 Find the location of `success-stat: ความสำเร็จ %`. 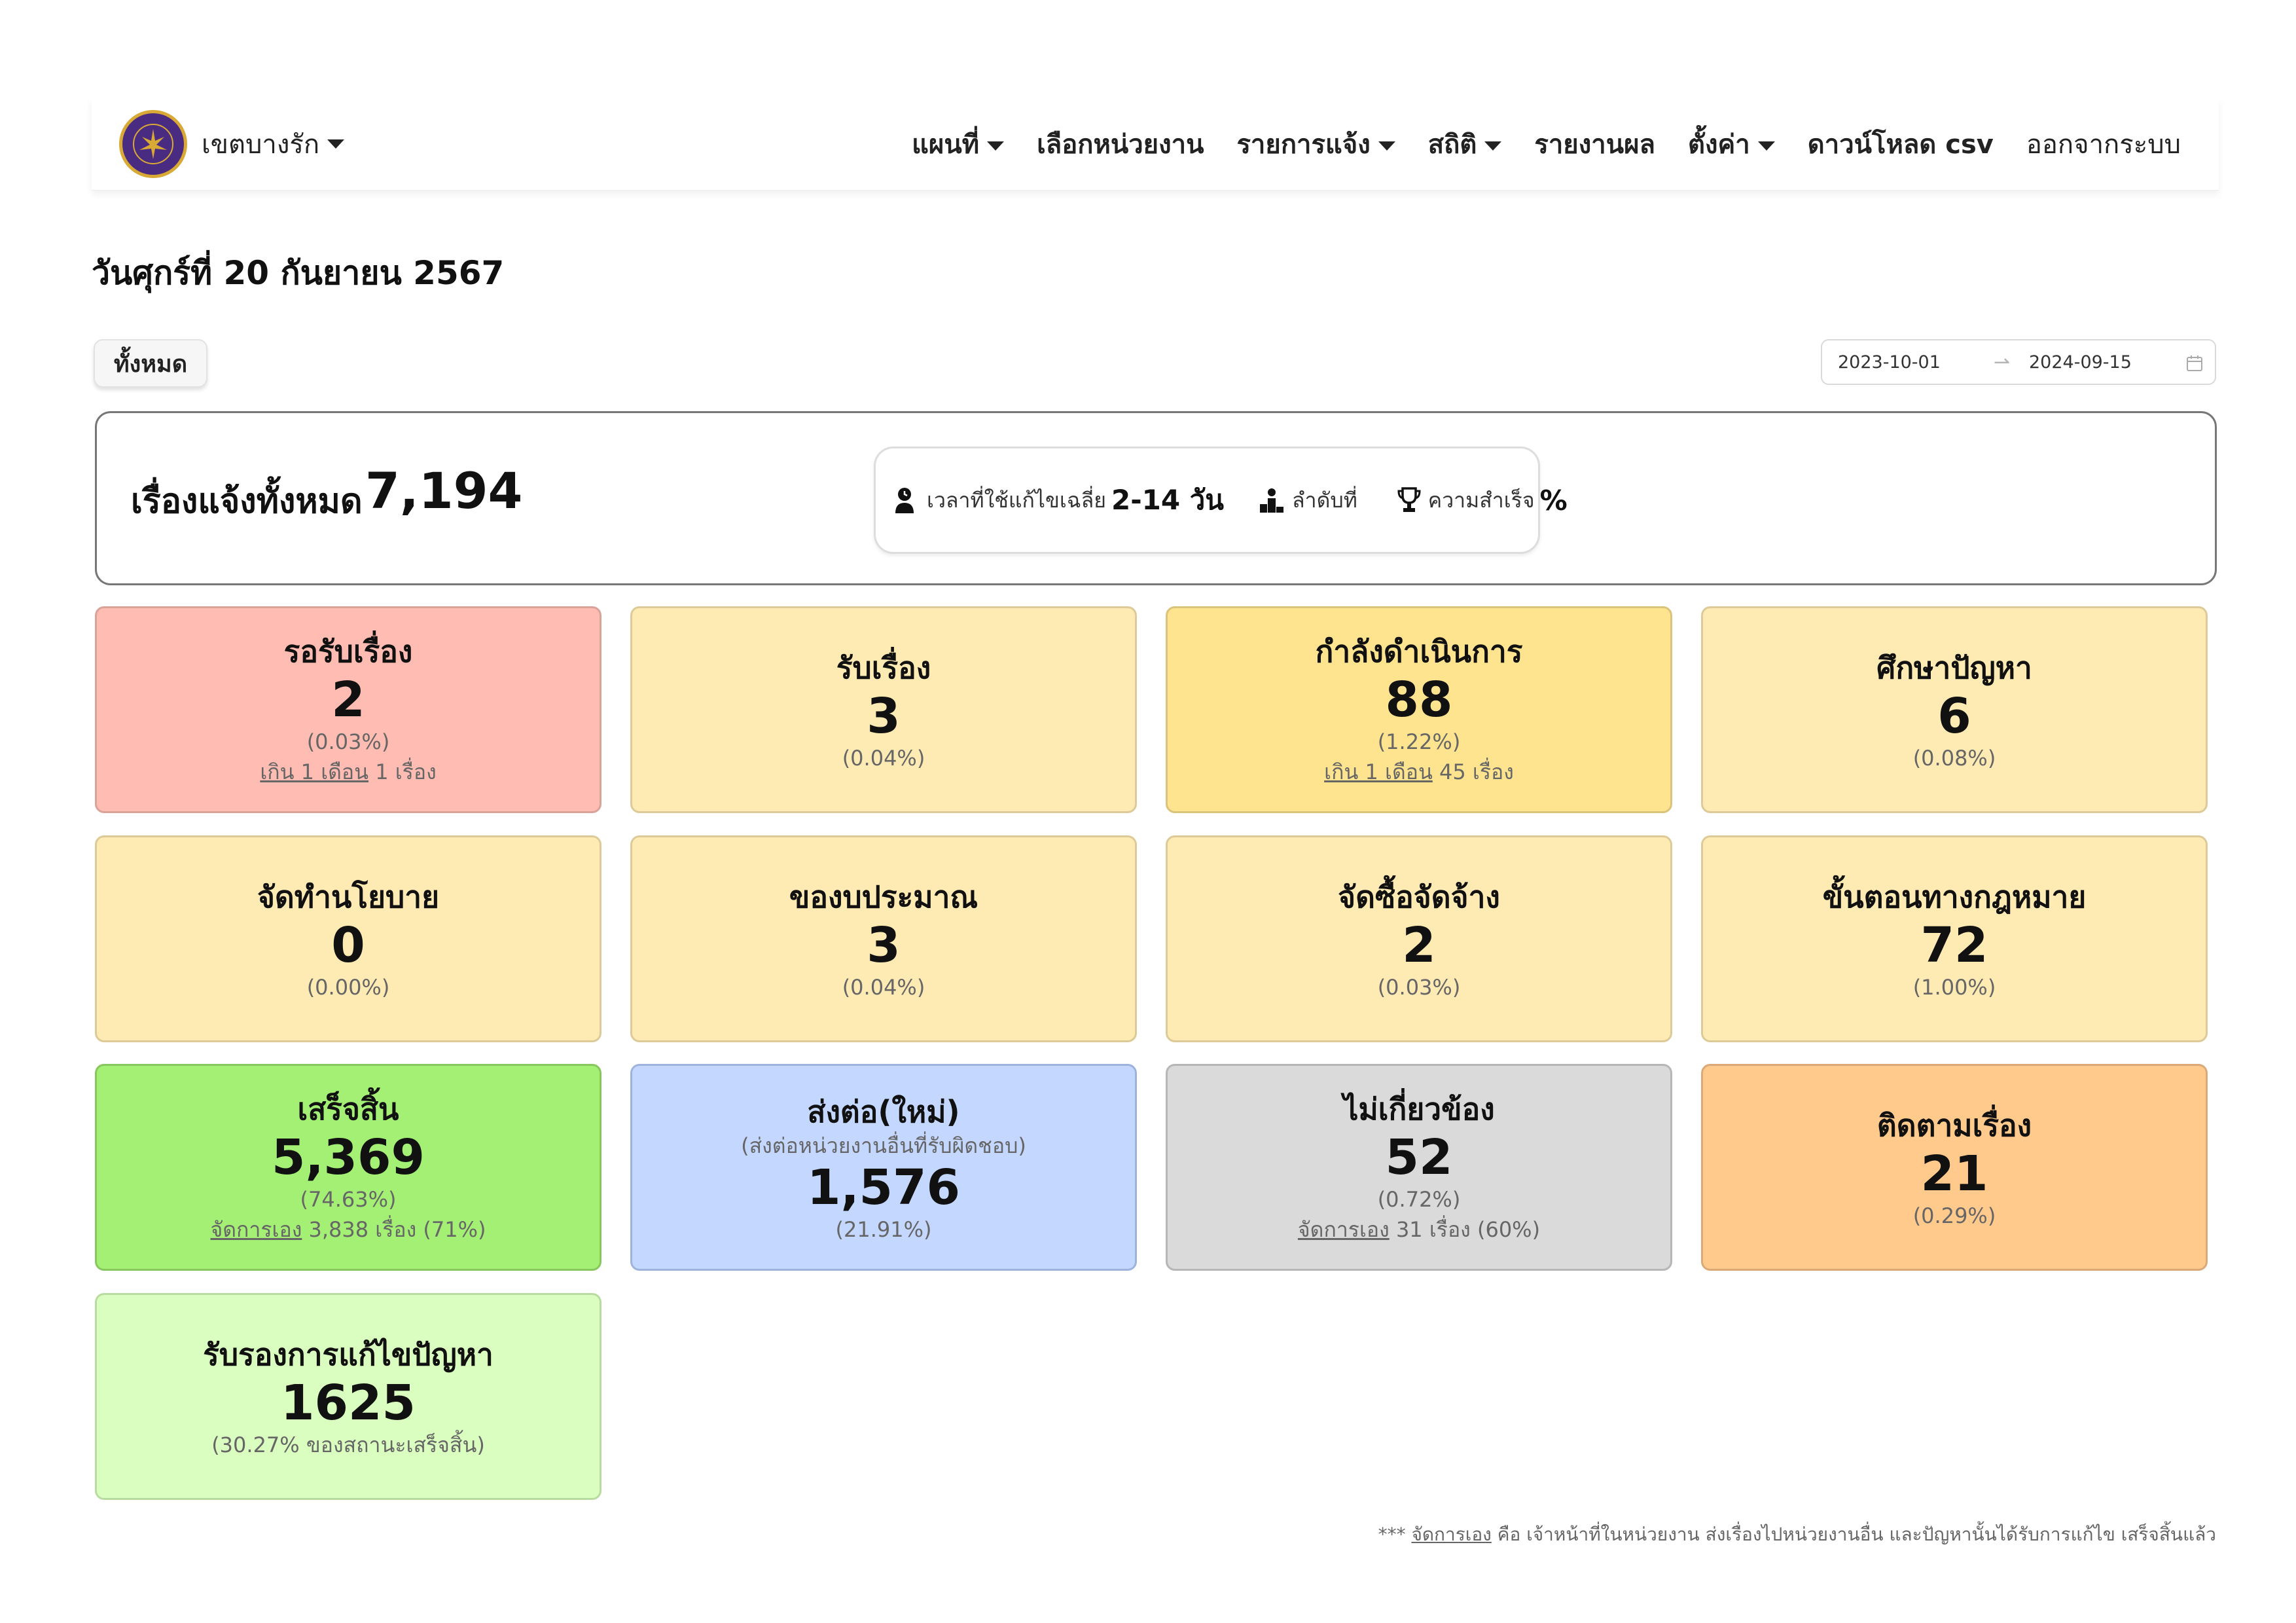

success-stat: ความสำเร็จ % is located at coordinates (1482, 500).